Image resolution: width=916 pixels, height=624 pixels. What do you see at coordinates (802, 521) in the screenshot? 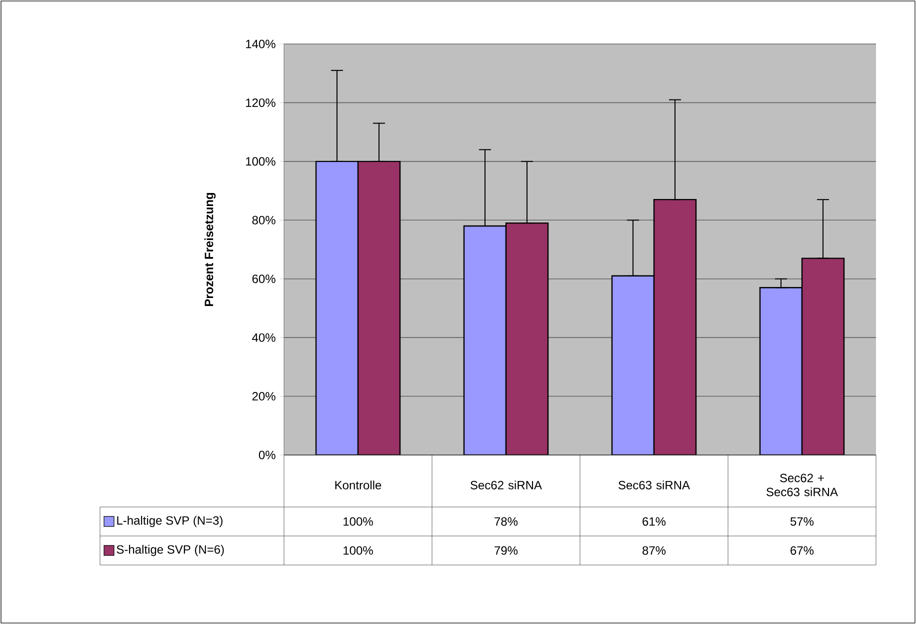
I see `data-label: 57%` at bounding box center [802, 521].